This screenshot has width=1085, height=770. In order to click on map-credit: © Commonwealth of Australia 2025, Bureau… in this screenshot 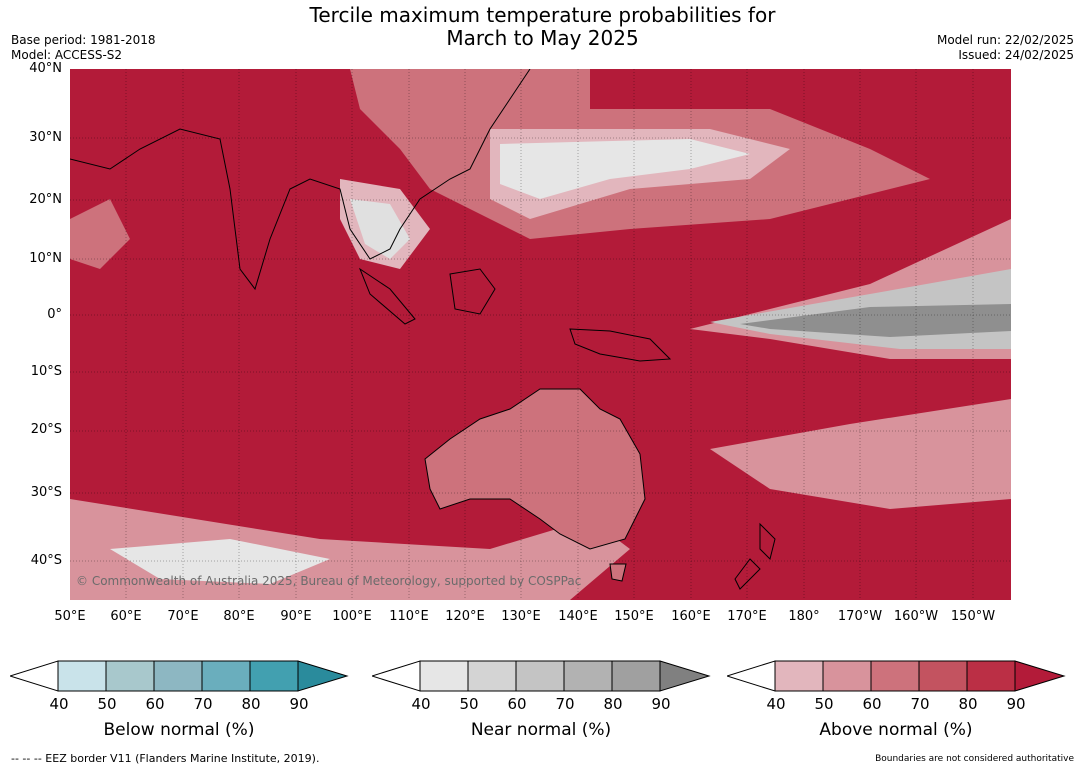, I will do `click(329, 581)`.